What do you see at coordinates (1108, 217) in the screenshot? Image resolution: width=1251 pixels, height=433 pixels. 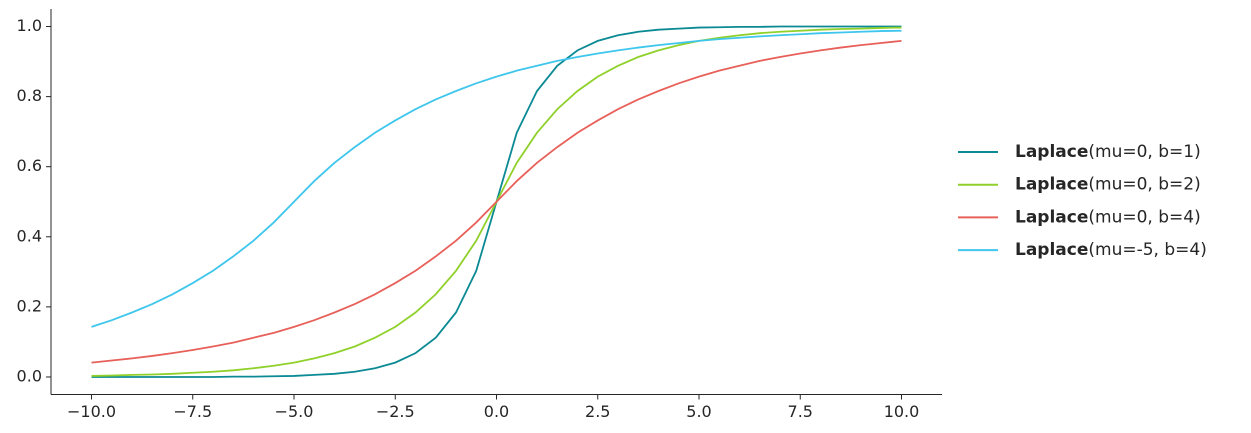 I see `legend-label: Laplace(mu=0, b=4)` at bounding box center [1108, 217].